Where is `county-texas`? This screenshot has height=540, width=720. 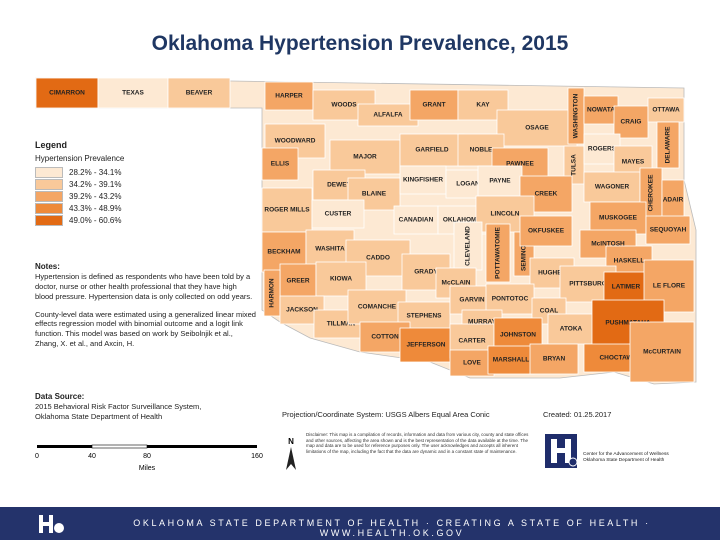 county-texas is located at coordinates (133, 93).